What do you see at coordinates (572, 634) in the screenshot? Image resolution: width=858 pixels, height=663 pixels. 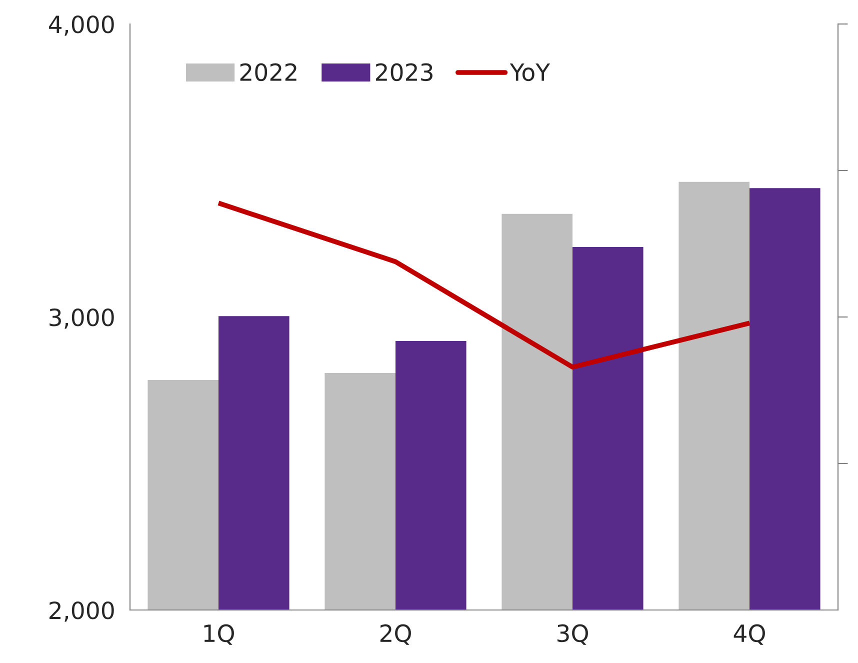 I see `x-tick-label: 3Q` at bounding box center [572, 634].